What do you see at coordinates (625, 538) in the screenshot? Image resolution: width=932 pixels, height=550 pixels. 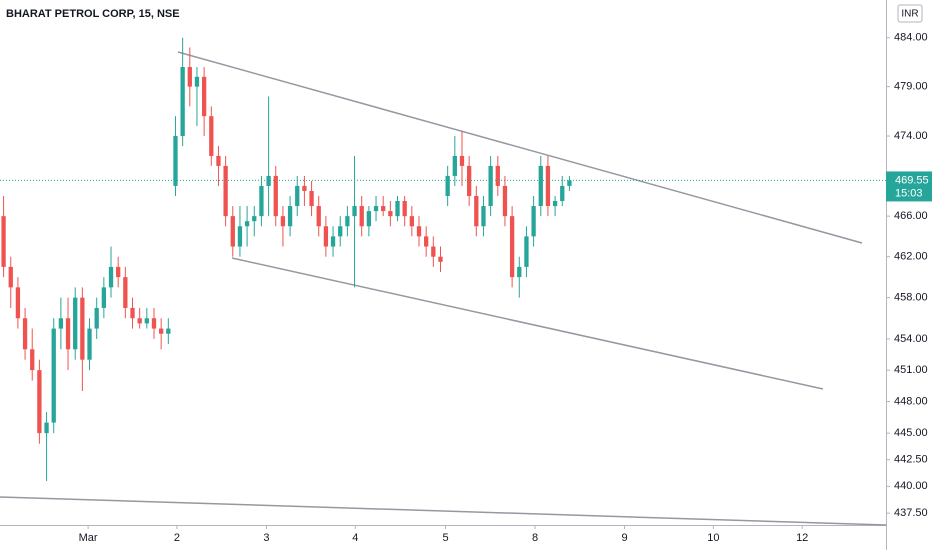 I see `x-tick-label: 9` at bounding box center [625, 538].